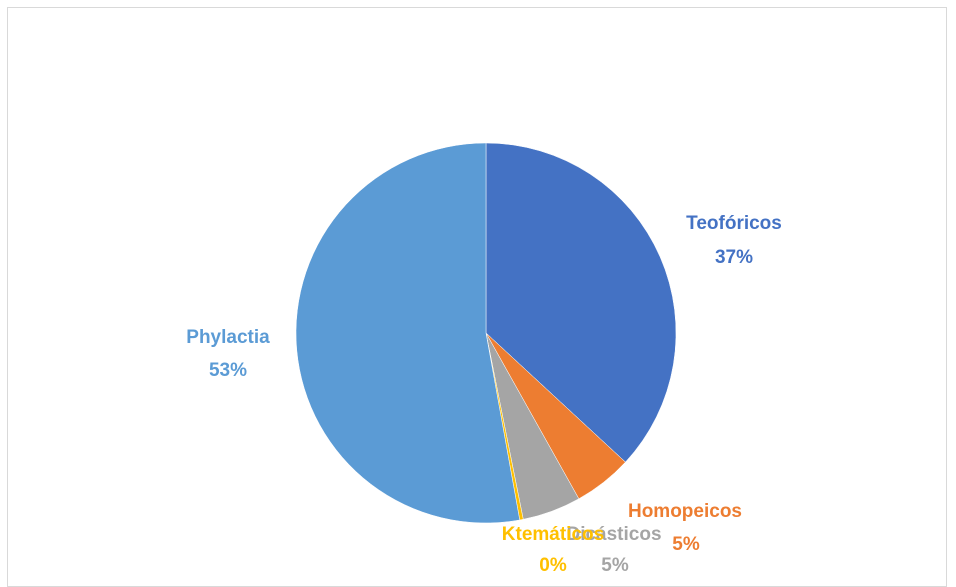  Describe the element at coordinates (553, 565) in the screenshot. I see `label-ktematicos-value: 0%` at that location.